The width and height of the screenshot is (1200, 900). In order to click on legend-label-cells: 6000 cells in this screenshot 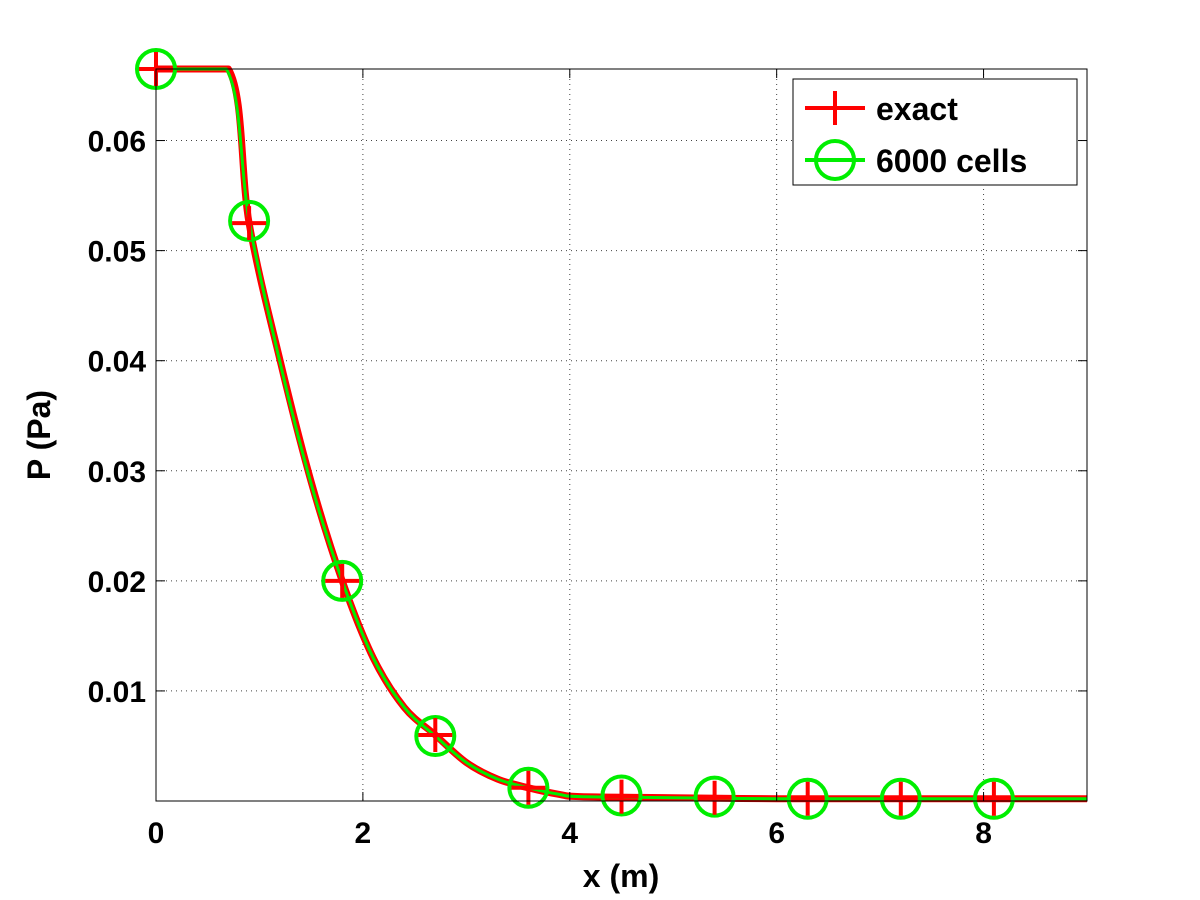, I will do `click(951, 161)`.